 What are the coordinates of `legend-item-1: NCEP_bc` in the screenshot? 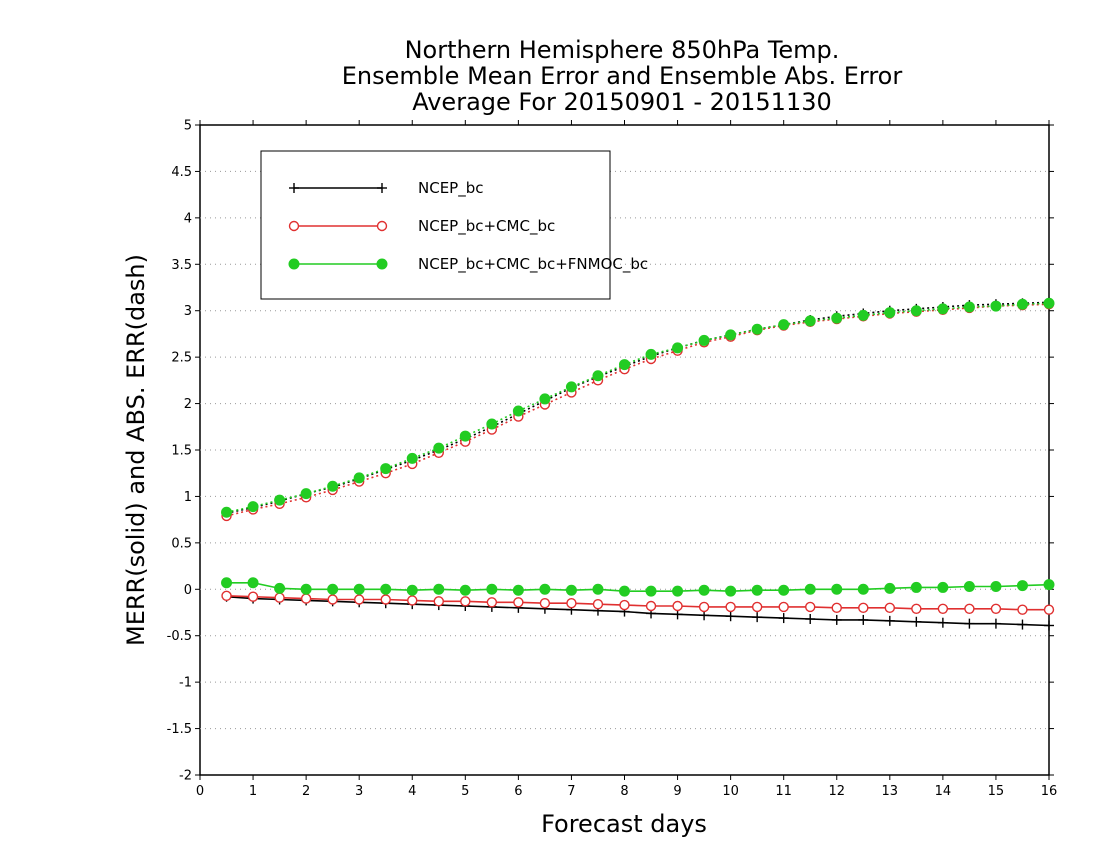 It's located at (386, 188).